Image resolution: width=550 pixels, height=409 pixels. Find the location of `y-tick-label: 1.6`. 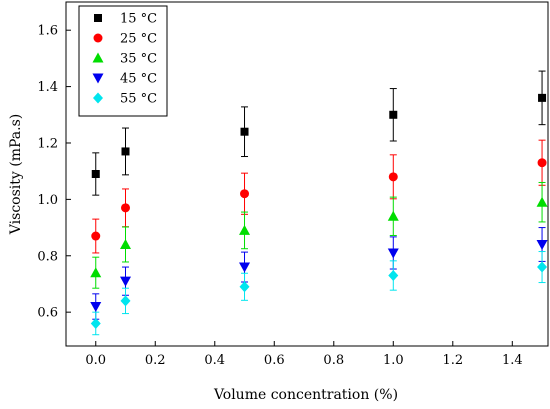

y-tick-label: 1.6 is located at coordinates (47, 31).